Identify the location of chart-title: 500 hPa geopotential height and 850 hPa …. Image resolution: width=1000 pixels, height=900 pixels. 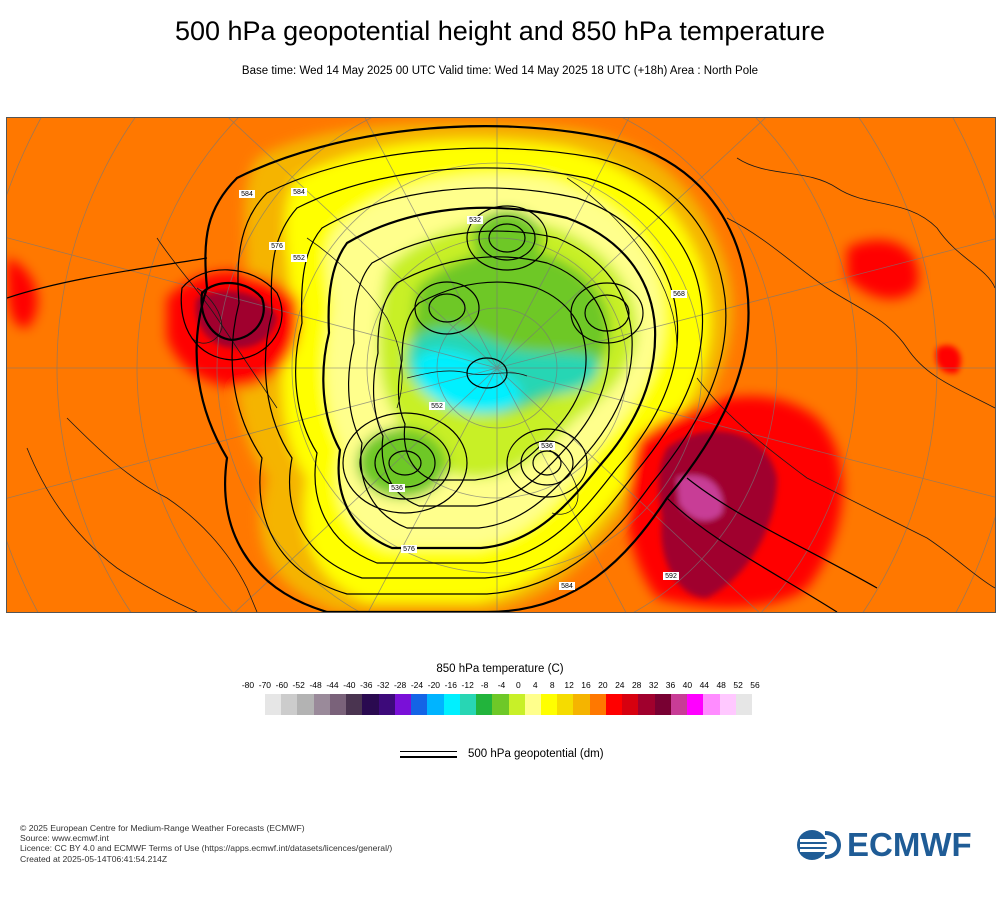
(499, 31).